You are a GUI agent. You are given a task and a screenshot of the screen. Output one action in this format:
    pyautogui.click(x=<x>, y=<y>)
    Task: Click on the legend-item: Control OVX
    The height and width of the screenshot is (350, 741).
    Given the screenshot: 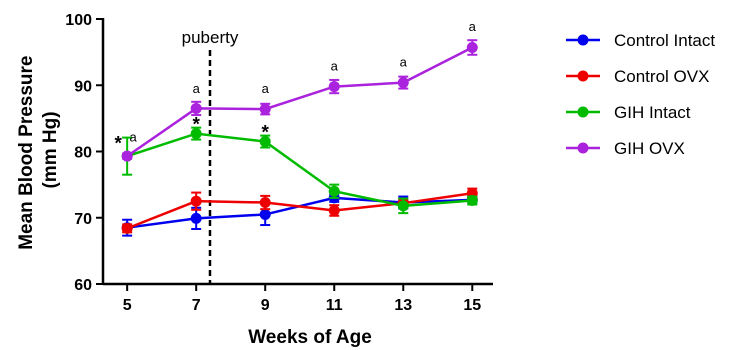 What is the action you would take?
    pyautogui.click(x=637, y=76)
    